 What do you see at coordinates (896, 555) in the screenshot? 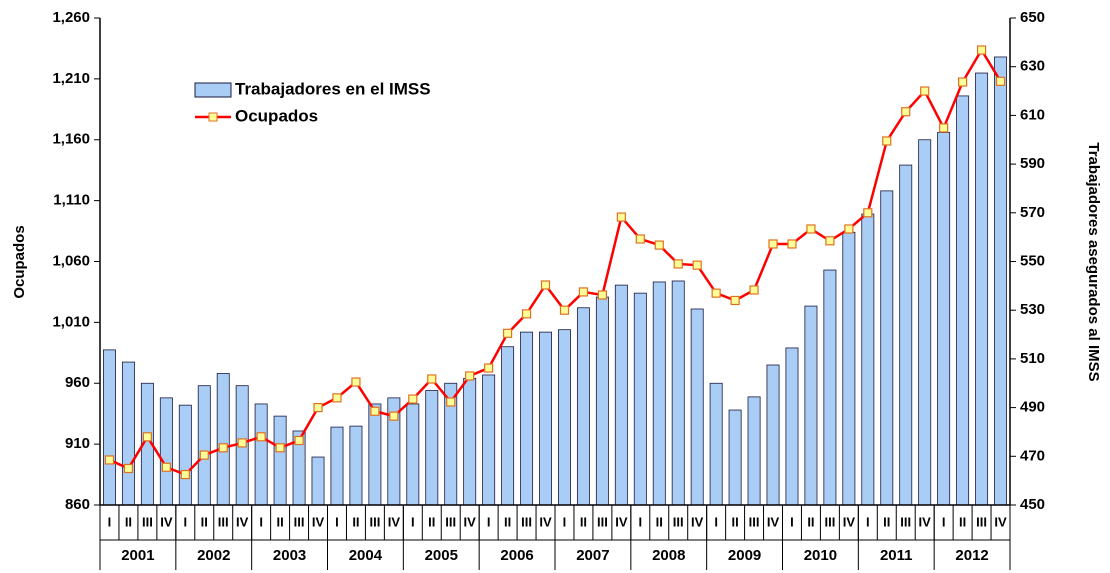
I see `year-label: 2011` at bounding box center [896, 555].